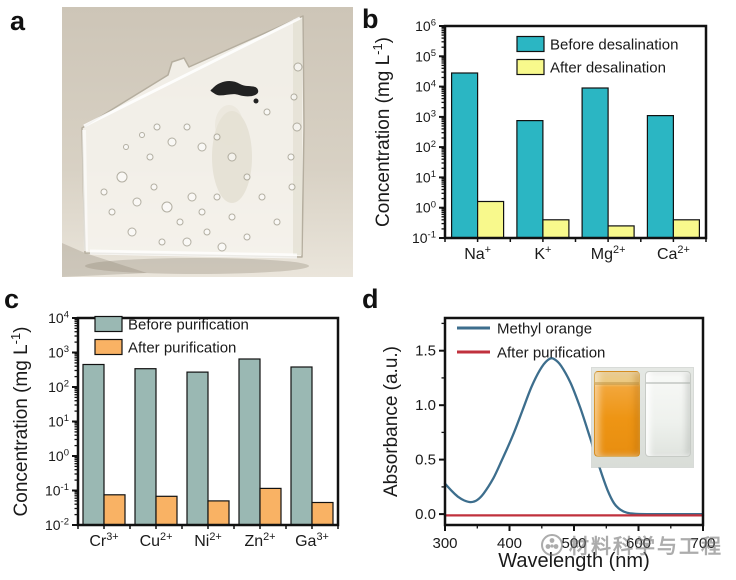 The width and height of the screenshot is (736, 580). Describe the element at coordinates (12, 299) in the screenshot. I see `panel-label-c: c` at that location.